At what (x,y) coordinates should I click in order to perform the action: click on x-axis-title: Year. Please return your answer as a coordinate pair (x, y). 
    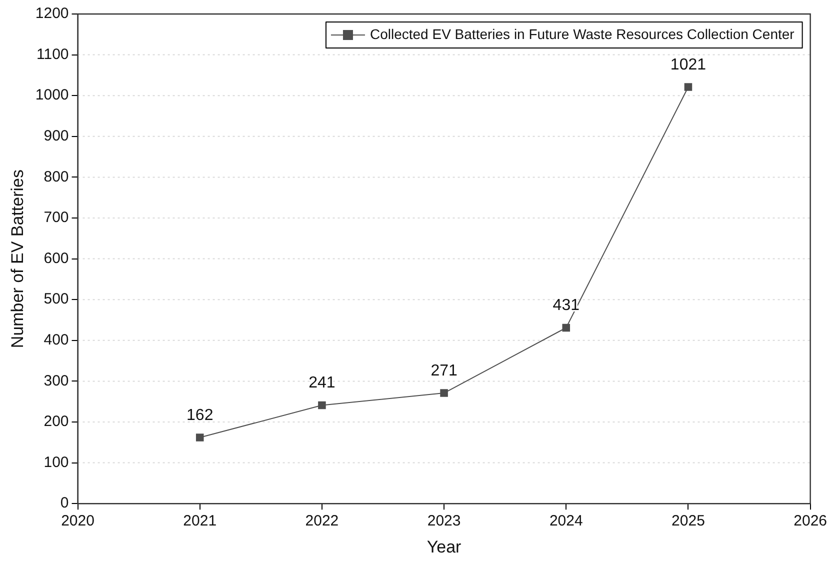
    Looking at the image, I should click on (444, 546).